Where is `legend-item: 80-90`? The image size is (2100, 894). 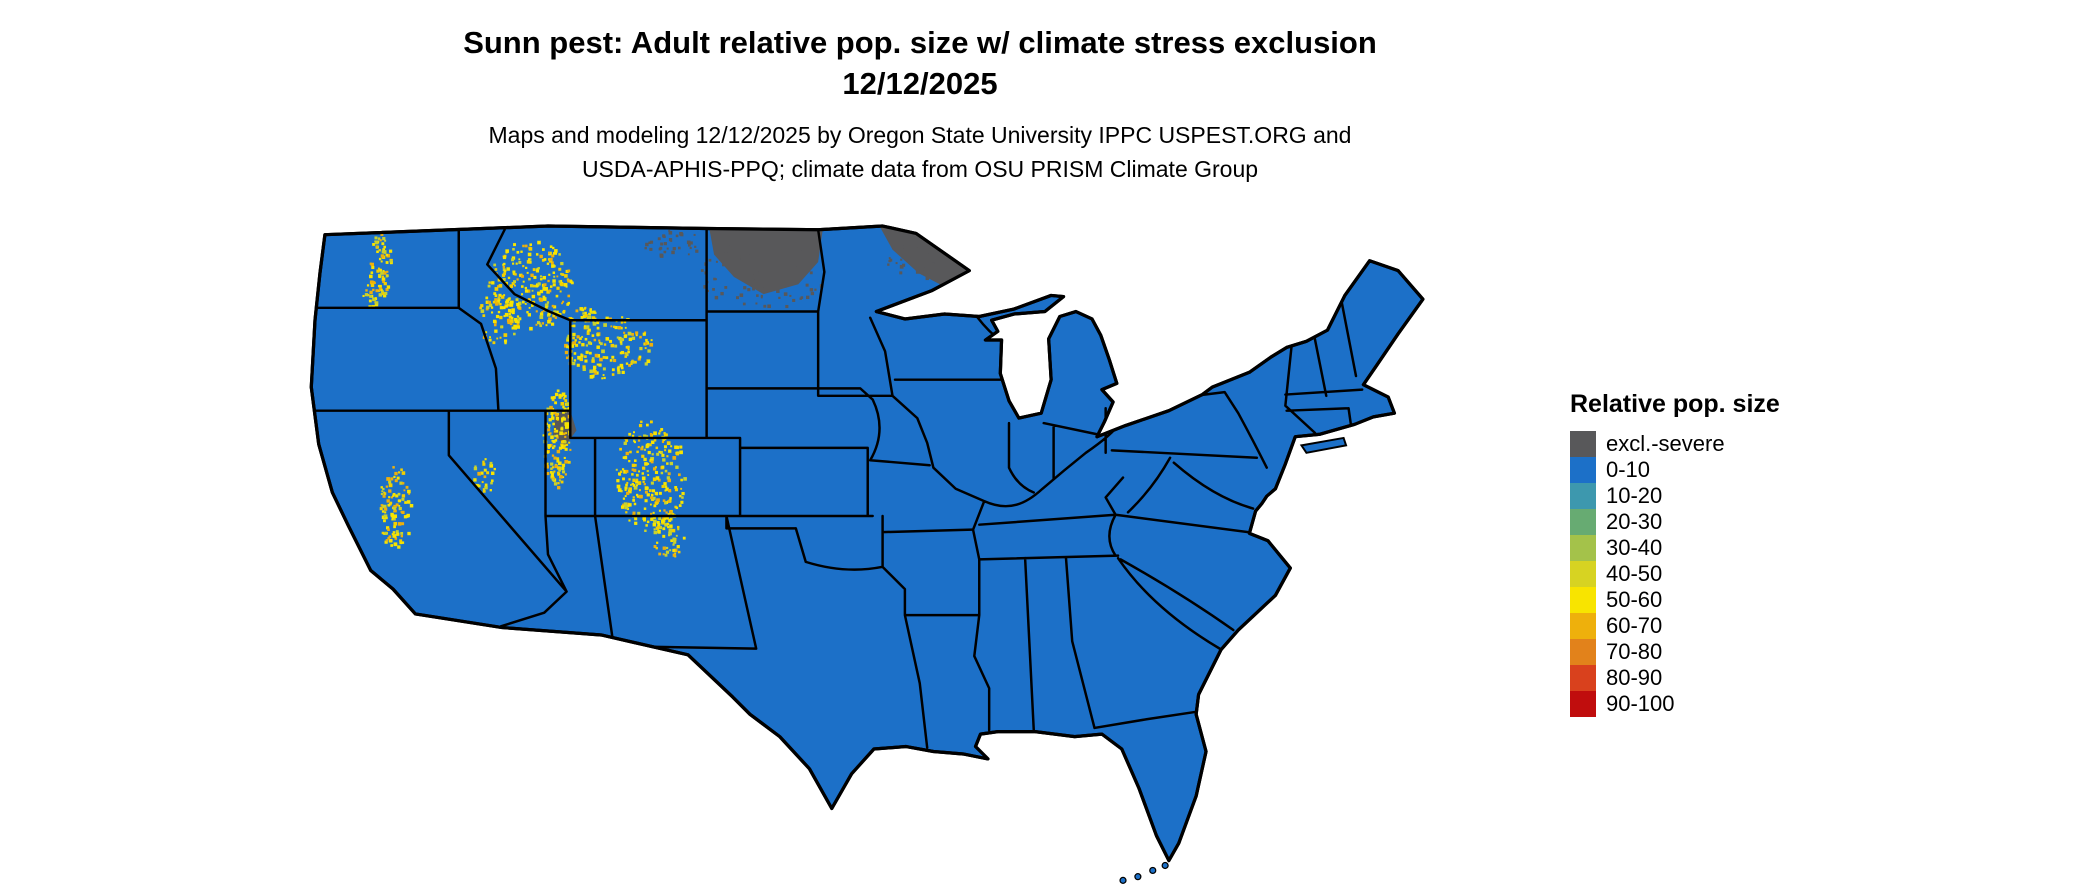
legend-item: 80-90 is located at coordinates (1675, 678).